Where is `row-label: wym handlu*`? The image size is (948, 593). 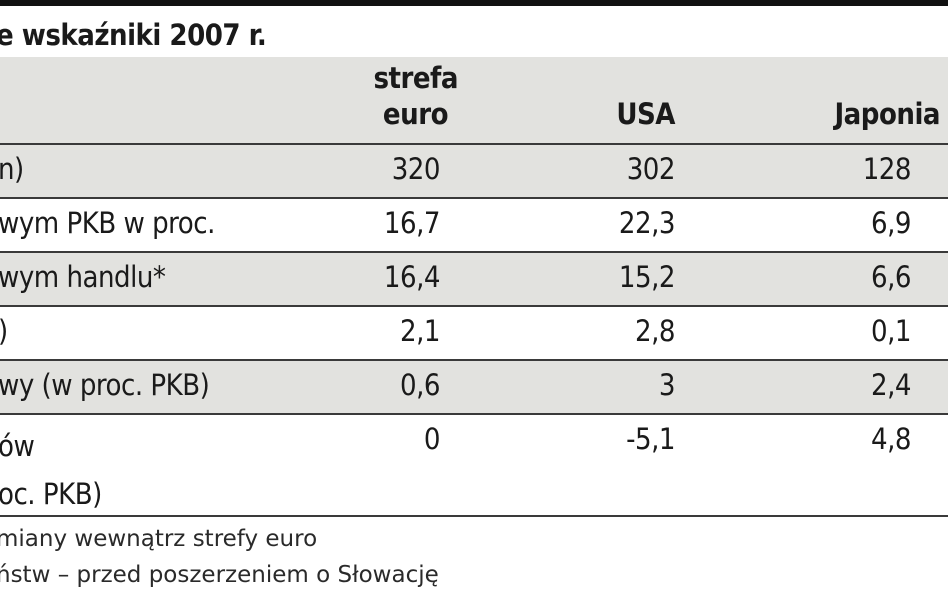
row-label: wym handlu* is located at coordinates (83, 277).